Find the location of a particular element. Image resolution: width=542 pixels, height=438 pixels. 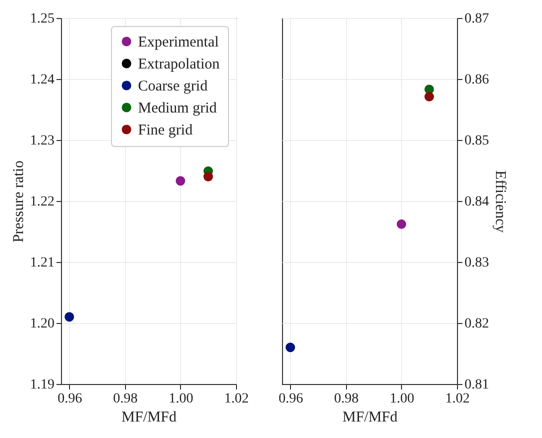

legend-label: Coarse grid is located at coordinates (173, 86).